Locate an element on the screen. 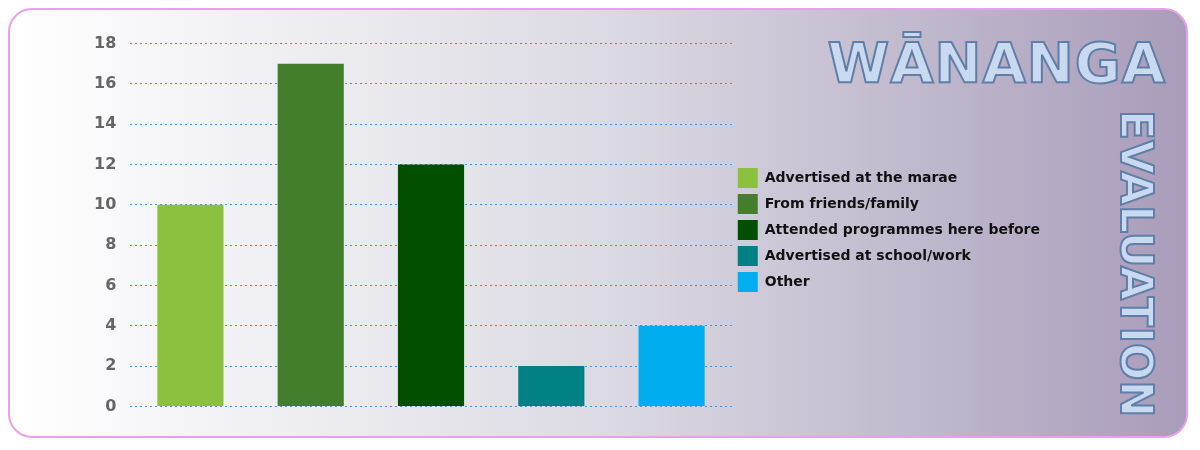  y-tick-label: 4 is located at coordinates (111, 324).